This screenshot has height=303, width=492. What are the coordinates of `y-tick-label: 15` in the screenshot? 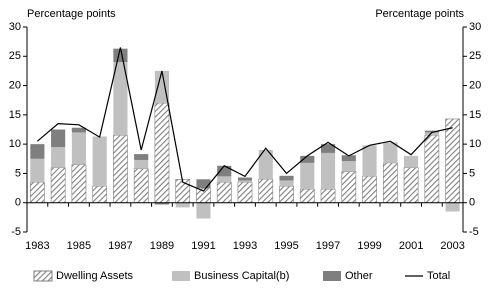 It's located at (15, 115).